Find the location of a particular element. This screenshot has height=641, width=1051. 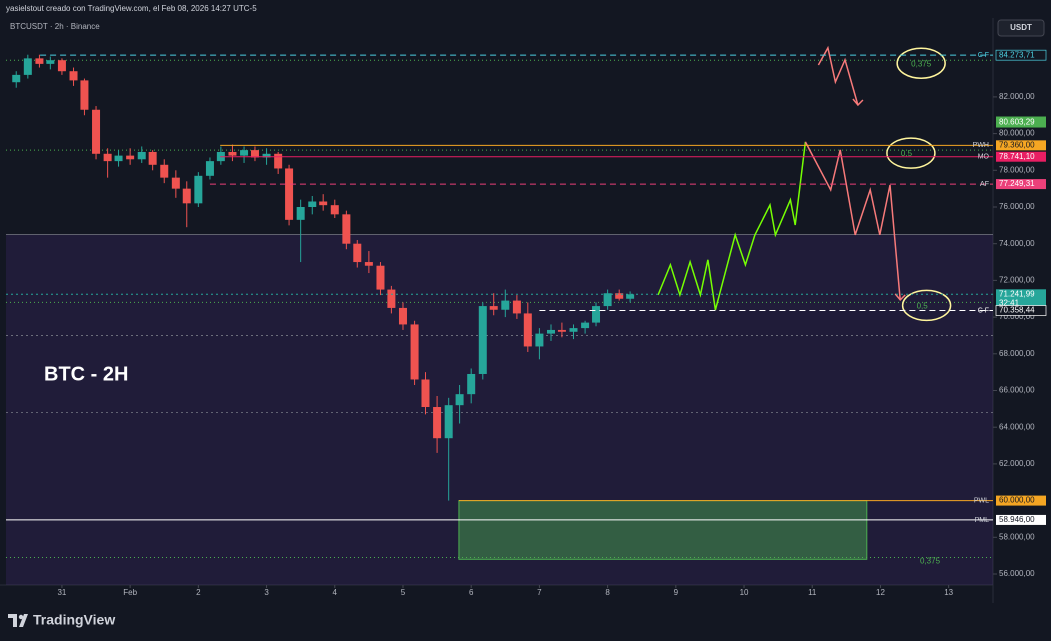

y-tick-label: 68.000,00 is located at coordinates (1017, 353).